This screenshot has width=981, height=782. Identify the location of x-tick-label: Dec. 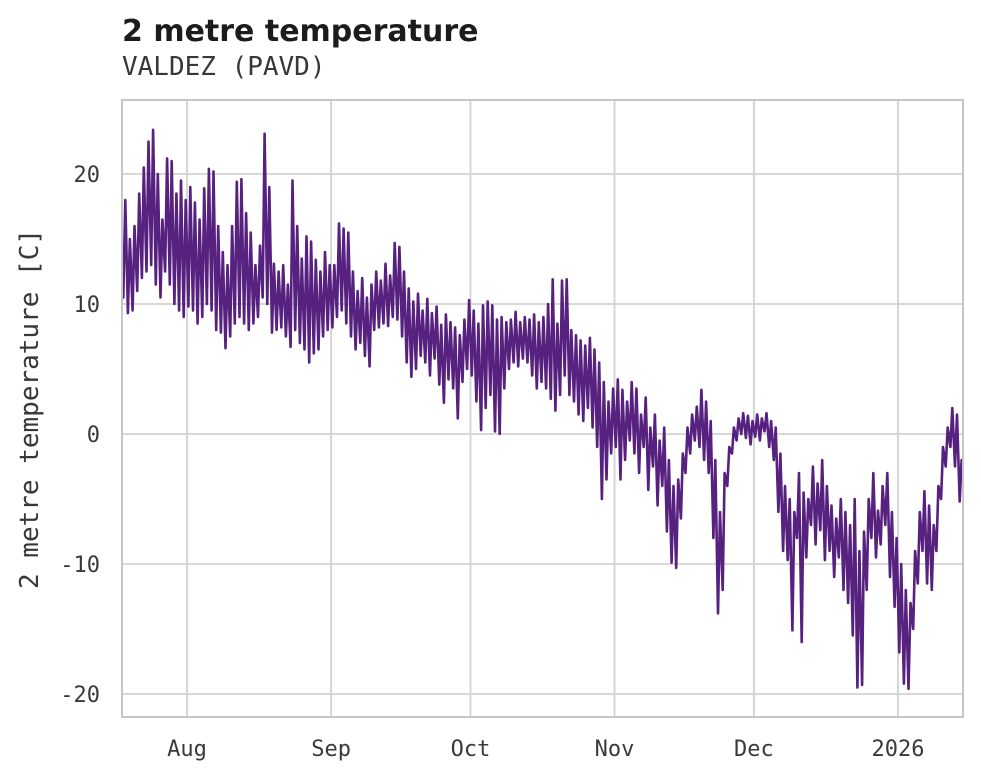
(754, 749).